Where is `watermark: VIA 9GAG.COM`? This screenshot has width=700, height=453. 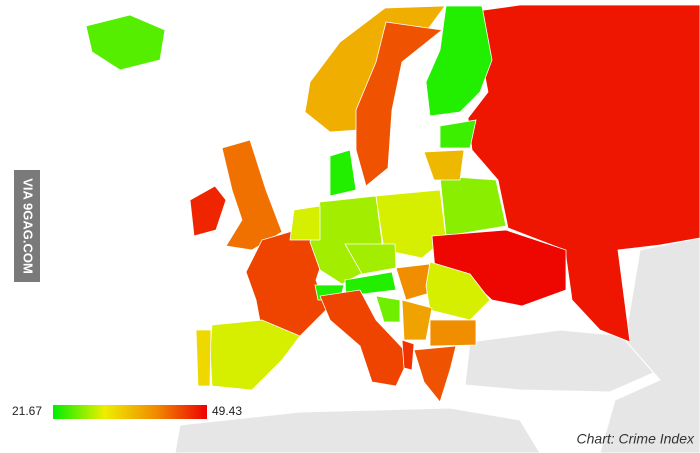
watermark: VIA 9GAG.COM is located at coordinates (28, 226).